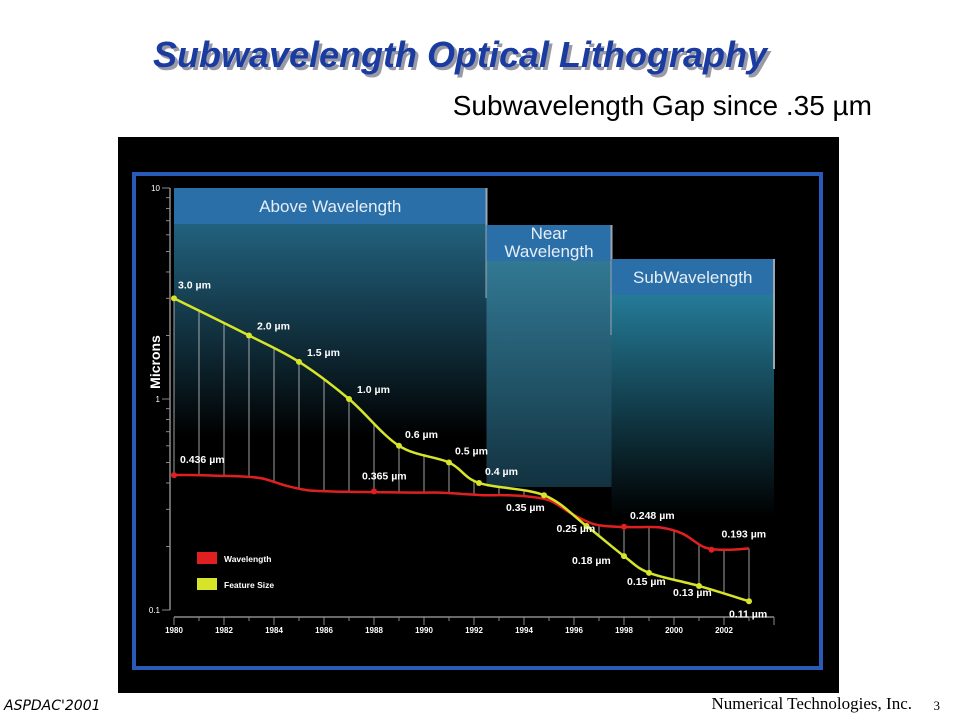 This screenshot has width=960, height=720. I want to click on region-2-header, so click(549, 243).